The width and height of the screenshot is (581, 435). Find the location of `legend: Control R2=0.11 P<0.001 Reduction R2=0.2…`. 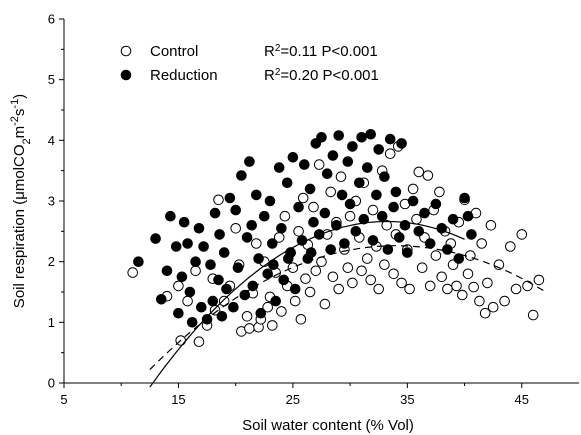

legend: Control R2=0.11 P<0.001 Reduction R2=0.2… is located at coordinates (249, 63).